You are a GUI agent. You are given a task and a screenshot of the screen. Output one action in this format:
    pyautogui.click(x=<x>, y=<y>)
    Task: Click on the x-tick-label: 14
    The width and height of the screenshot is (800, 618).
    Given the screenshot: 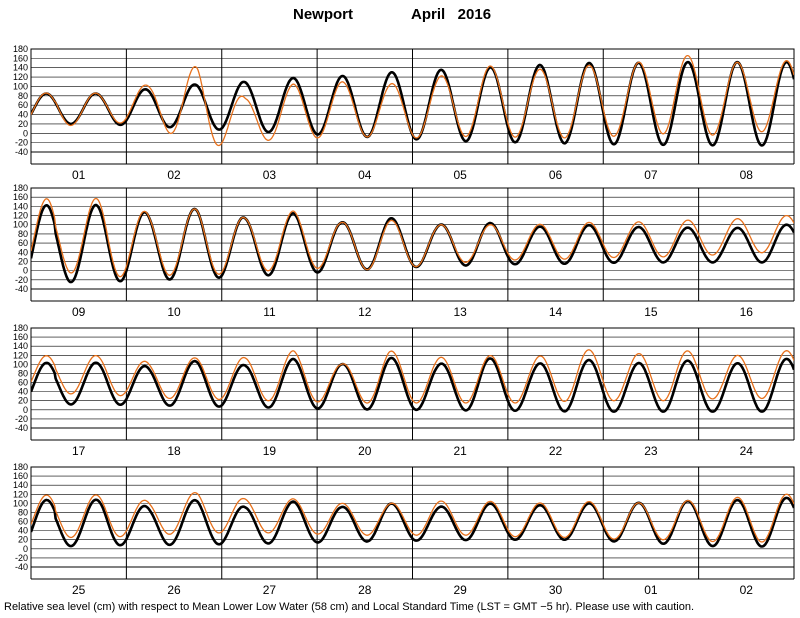 What is the action you would take?
    pyautogui.click(x=556, y=312)
    